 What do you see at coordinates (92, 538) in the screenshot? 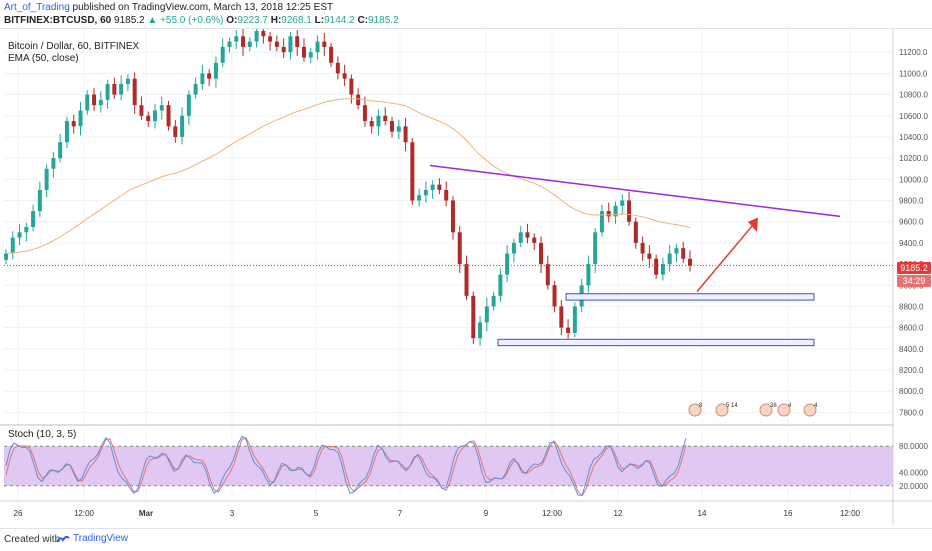
I see `tradingview-brand: TradingView` at bounding box center [92, 538].